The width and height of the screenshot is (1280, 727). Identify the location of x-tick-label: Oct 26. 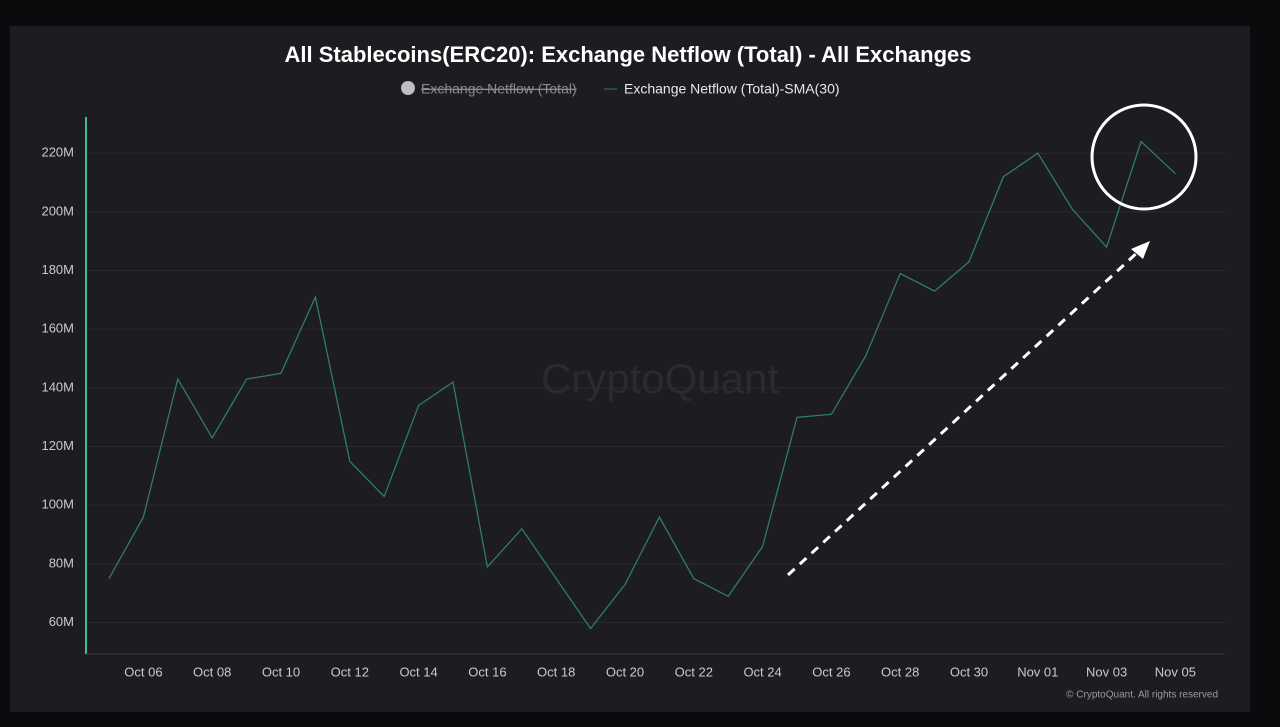
(831, 671).